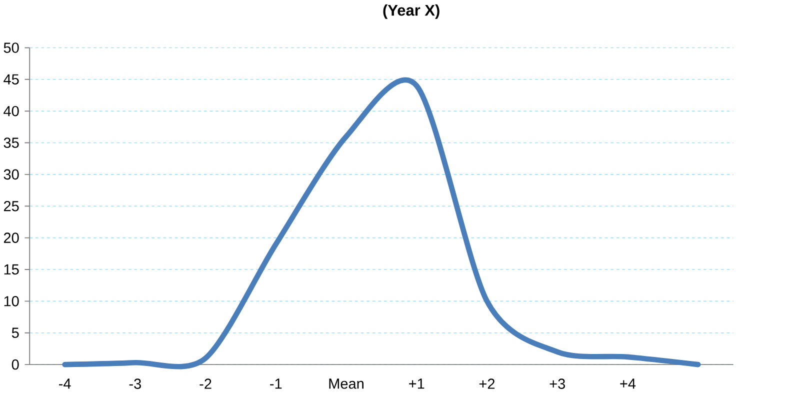 The image size is (803, 398). I want to click on x-tick-label: -4, so click(64, 383).